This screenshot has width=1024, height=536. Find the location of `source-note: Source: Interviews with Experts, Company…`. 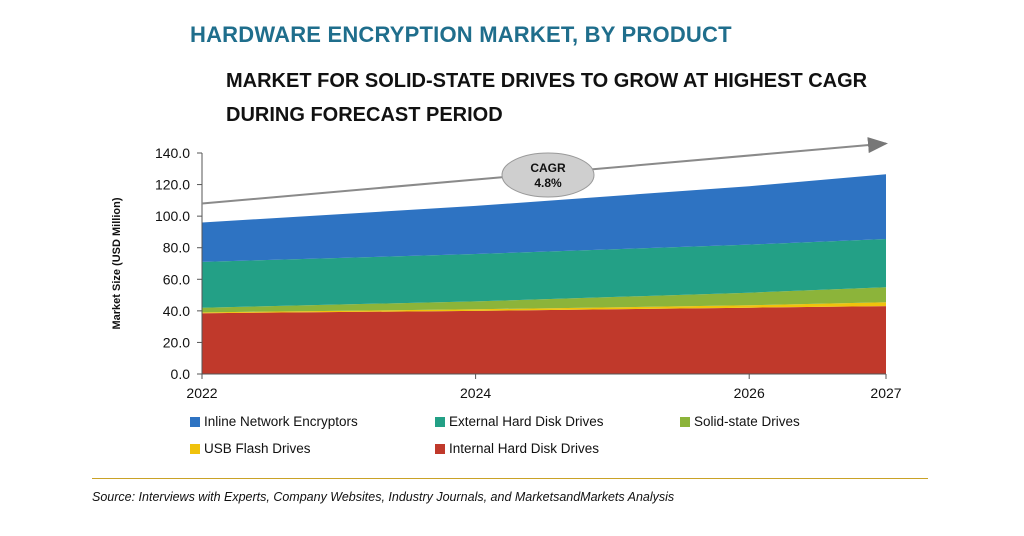

source-note: Source: Interviews with Experts, Company… is located at coordinates (383, 497).